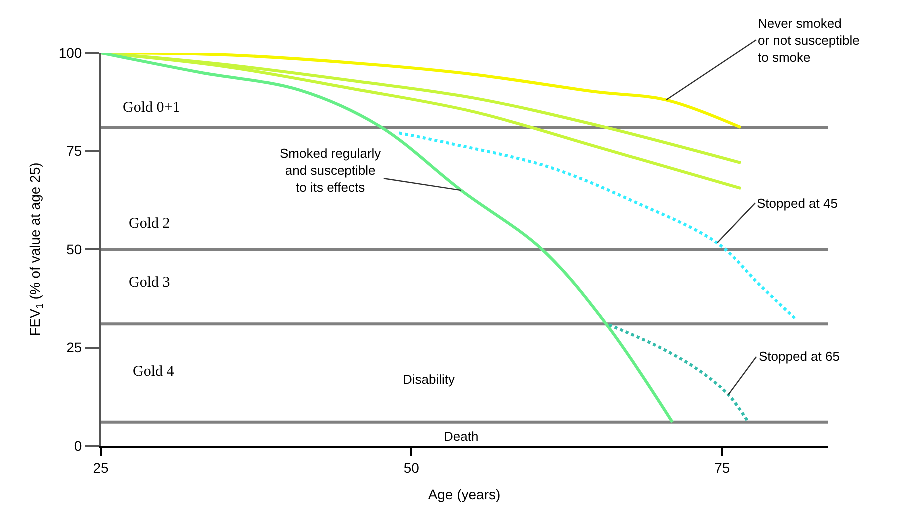 The width and height of the screenshot is (920, 520). What do you see at coordinates (78, 446) in the screenshot?
I see `y-tick-label: 0` at bounding box center [78, 446].